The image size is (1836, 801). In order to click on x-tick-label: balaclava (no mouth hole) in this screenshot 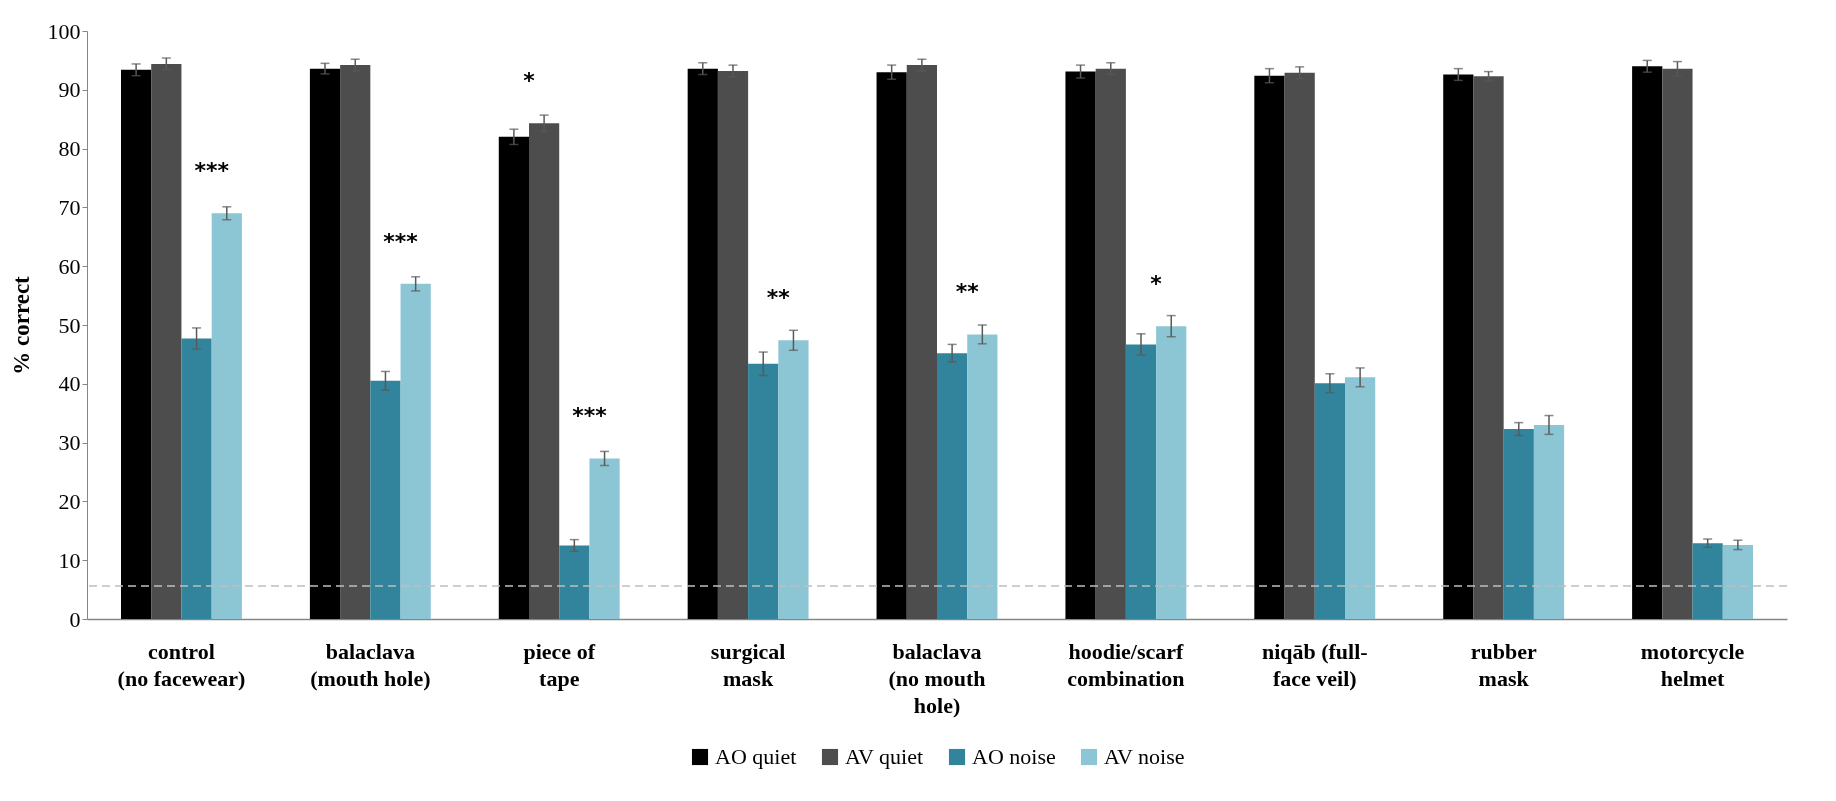, I will do `click(937, 678)`.